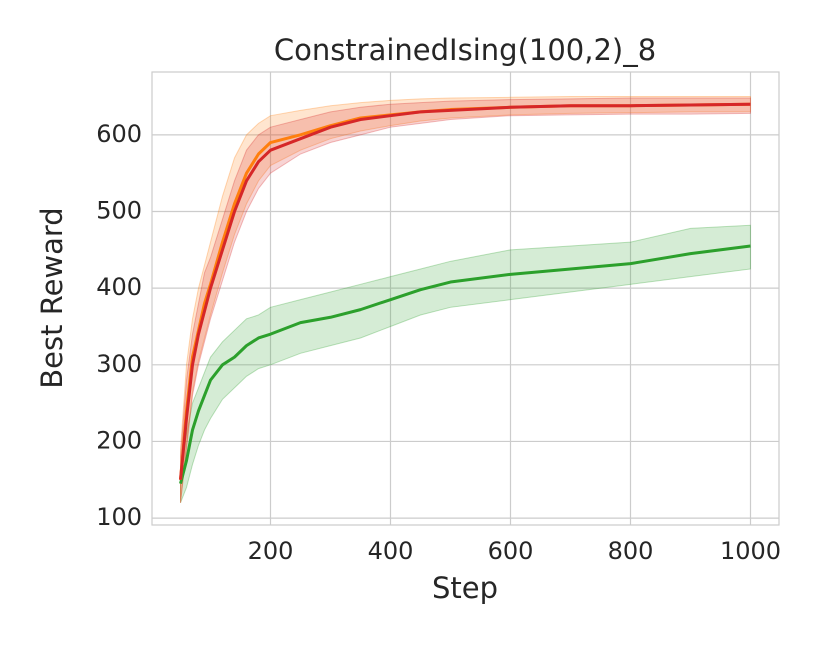  I want to click on y-axis-label: Best Reward, so click(52, 297).